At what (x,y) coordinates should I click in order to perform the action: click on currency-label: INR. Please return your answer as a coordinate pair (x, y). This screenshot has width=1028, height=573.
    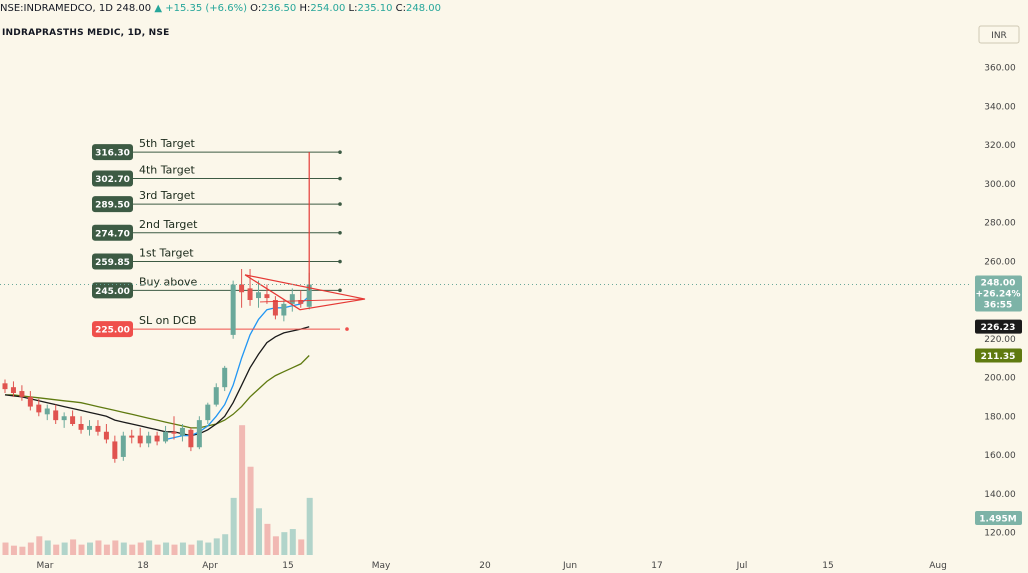
    Looking at the image, I should click on (999, 36).